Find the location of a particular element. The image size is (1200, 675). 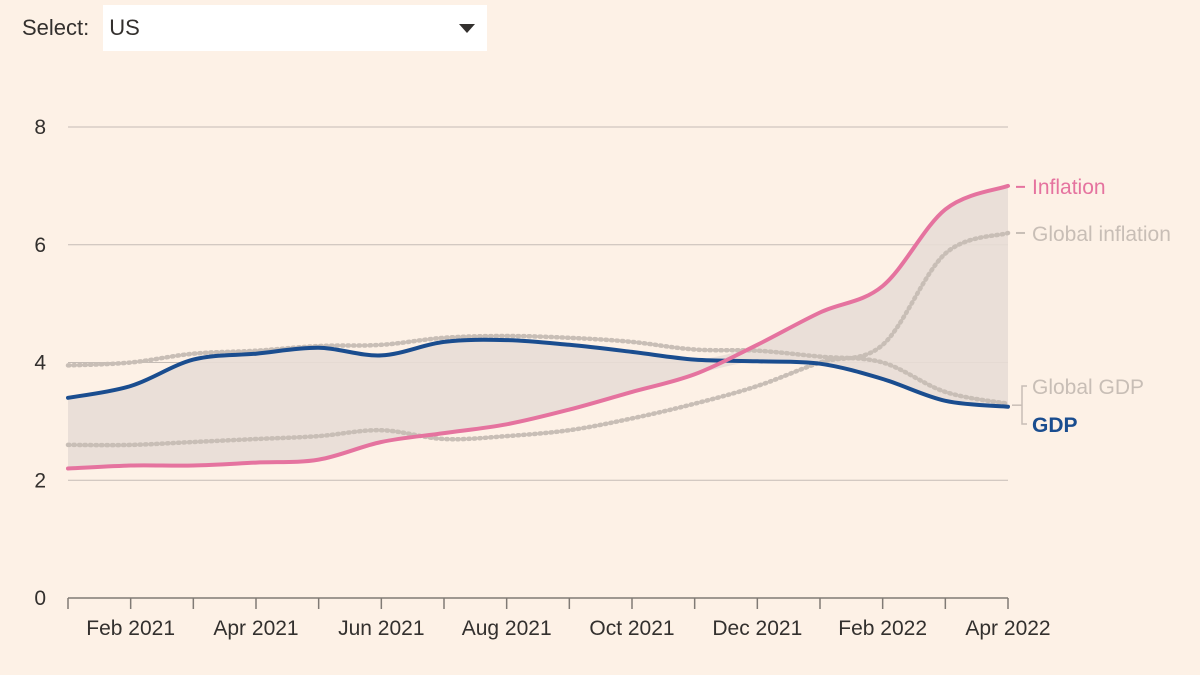

country-selector: Select: US is located at coordinates (255, 28).